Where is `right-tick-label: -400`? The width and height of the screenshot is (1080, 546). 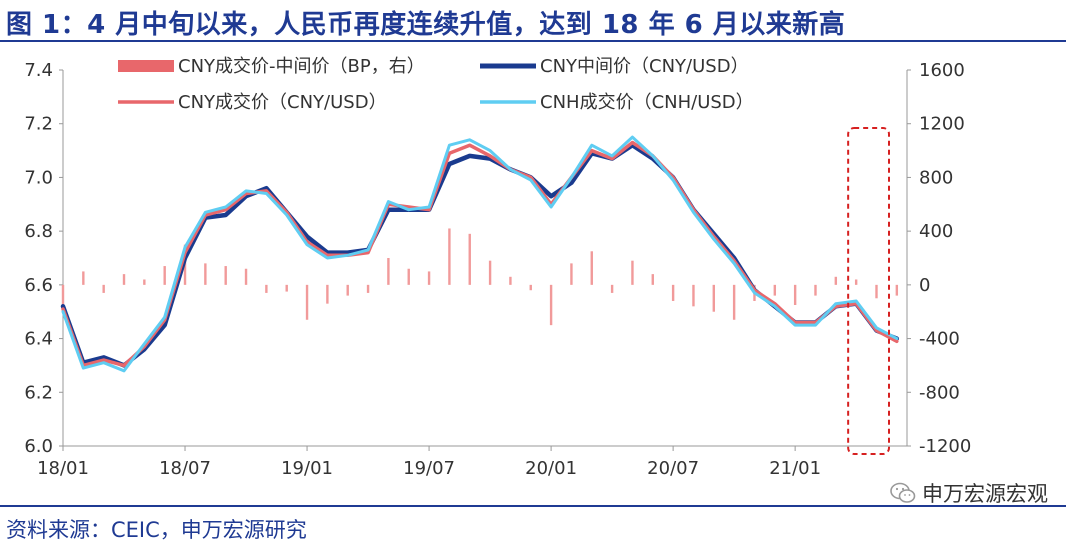
right-tick-label: -400 is located at coordinates (939, 339).